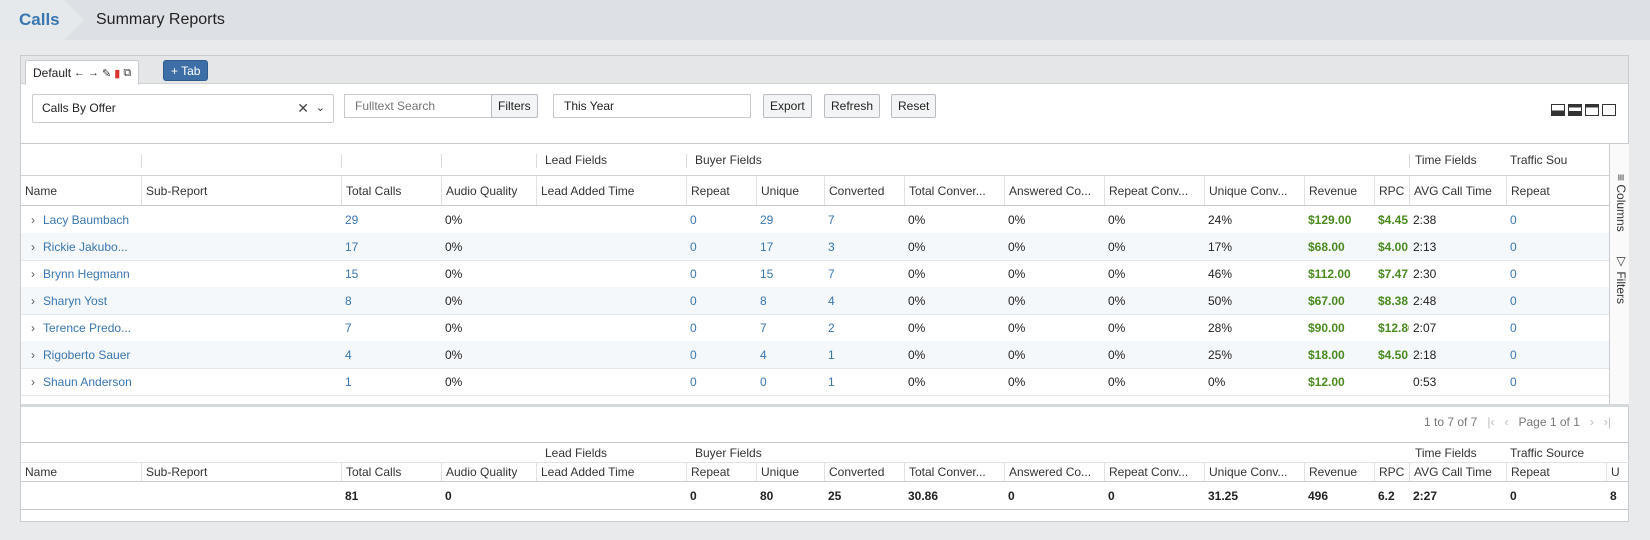 This screenshot has width=1650, height=540. What do you see at coordinates (1609, 110) in the screenshot?
I see `layout-full-icon` at bounding box center [1609, 110].